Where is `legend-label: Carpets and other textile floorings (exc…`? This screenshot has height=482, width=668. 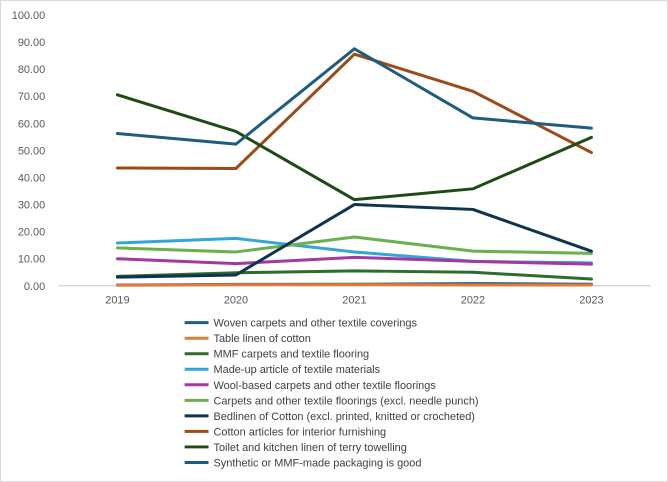 legend-label: Carpets and other textile floorings (exc… is located at coordinates (346, 401).